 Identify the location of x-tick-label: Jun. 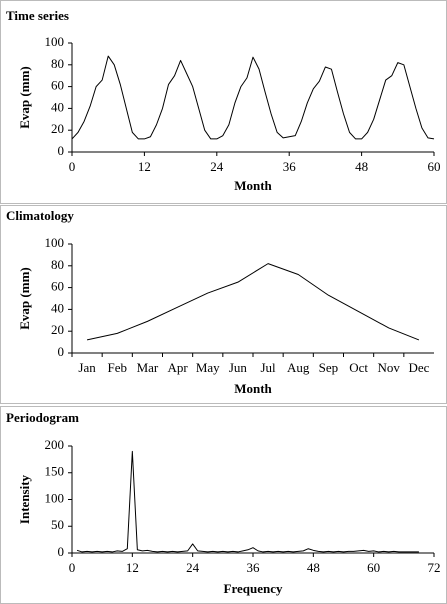
(238, 367).